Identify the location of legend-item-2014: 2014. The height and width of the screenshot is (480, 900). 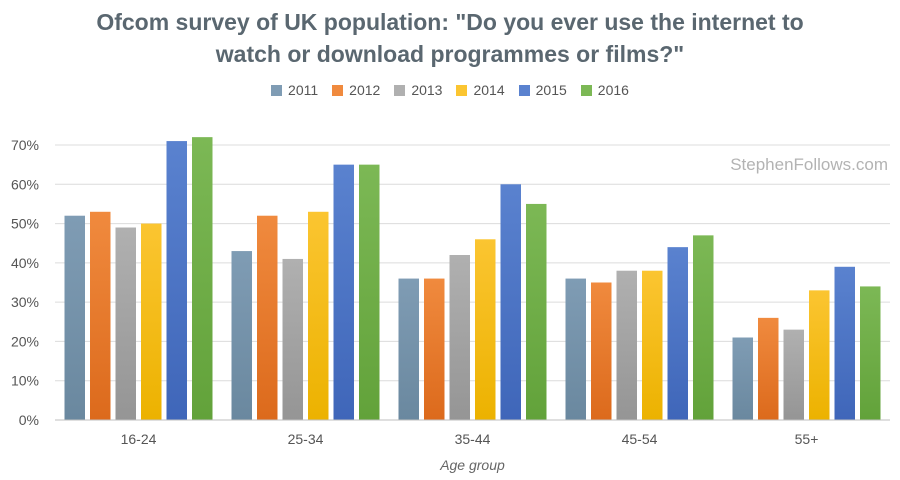
(480, 90).